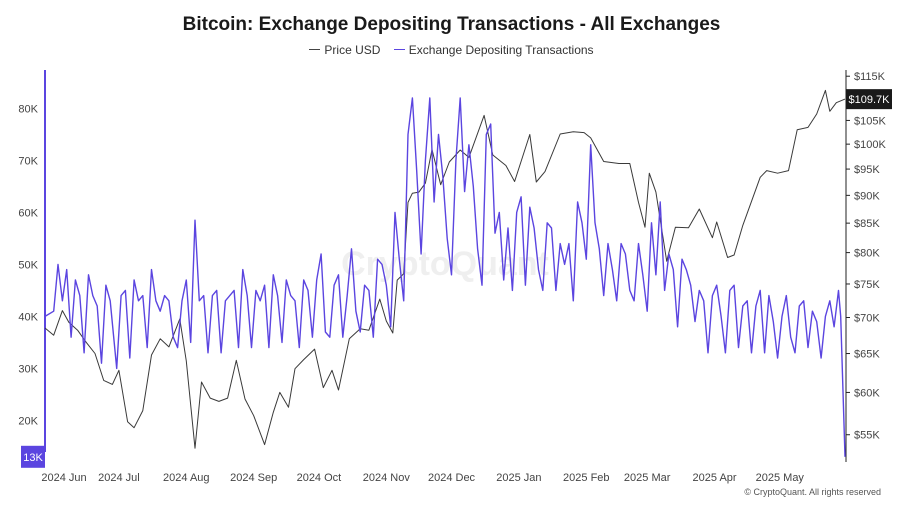  What do you see at coordinates (28, 317) in the screenshot?
I see `left-tick-label-2: 40K` at bounding box center [28, 317].